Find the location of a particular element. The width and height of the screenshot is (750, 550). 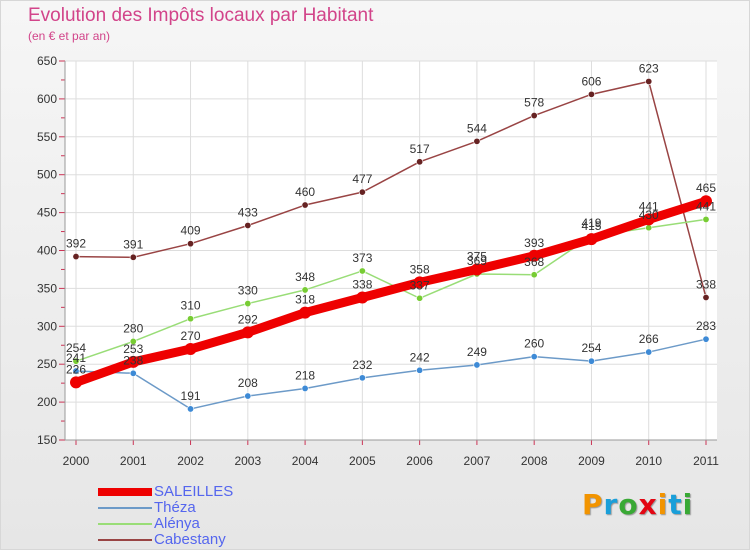

data-label-theza: 283 is located at coordinates (706, 326).